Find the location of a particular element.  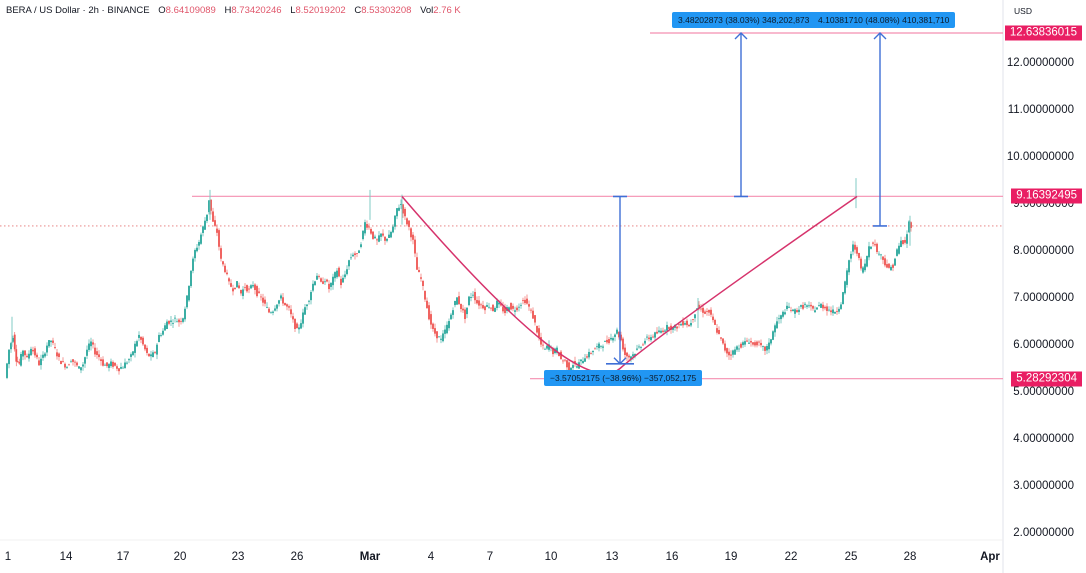

x-tick-label: 19 is located at coordinates (731, 557).